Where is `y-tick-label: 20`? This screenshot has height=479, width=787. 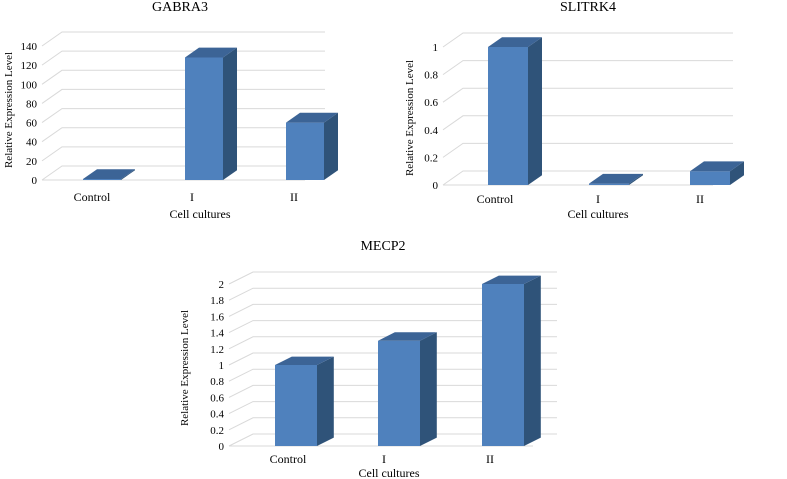 y-tick-label: 20 is located at coordinates (32, 162).